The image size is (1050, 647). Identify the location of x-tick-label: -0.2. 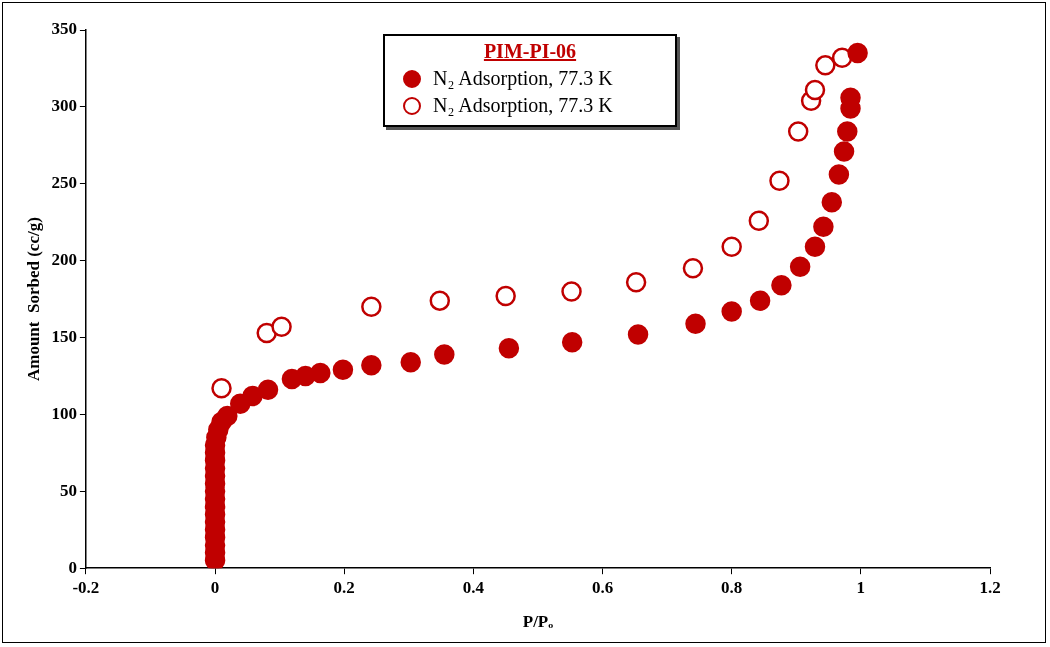
(86, 587).